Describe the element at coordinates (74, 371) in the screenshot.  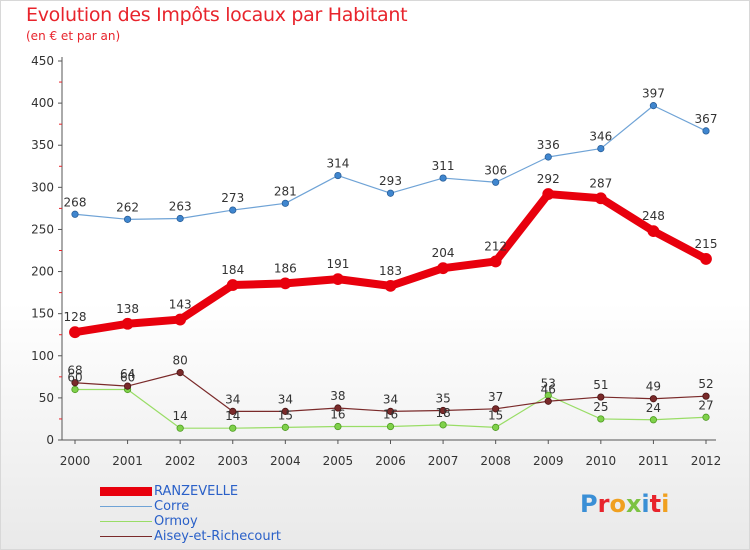
I see `data-label-aisey-et-richecourt: 68` at that location.